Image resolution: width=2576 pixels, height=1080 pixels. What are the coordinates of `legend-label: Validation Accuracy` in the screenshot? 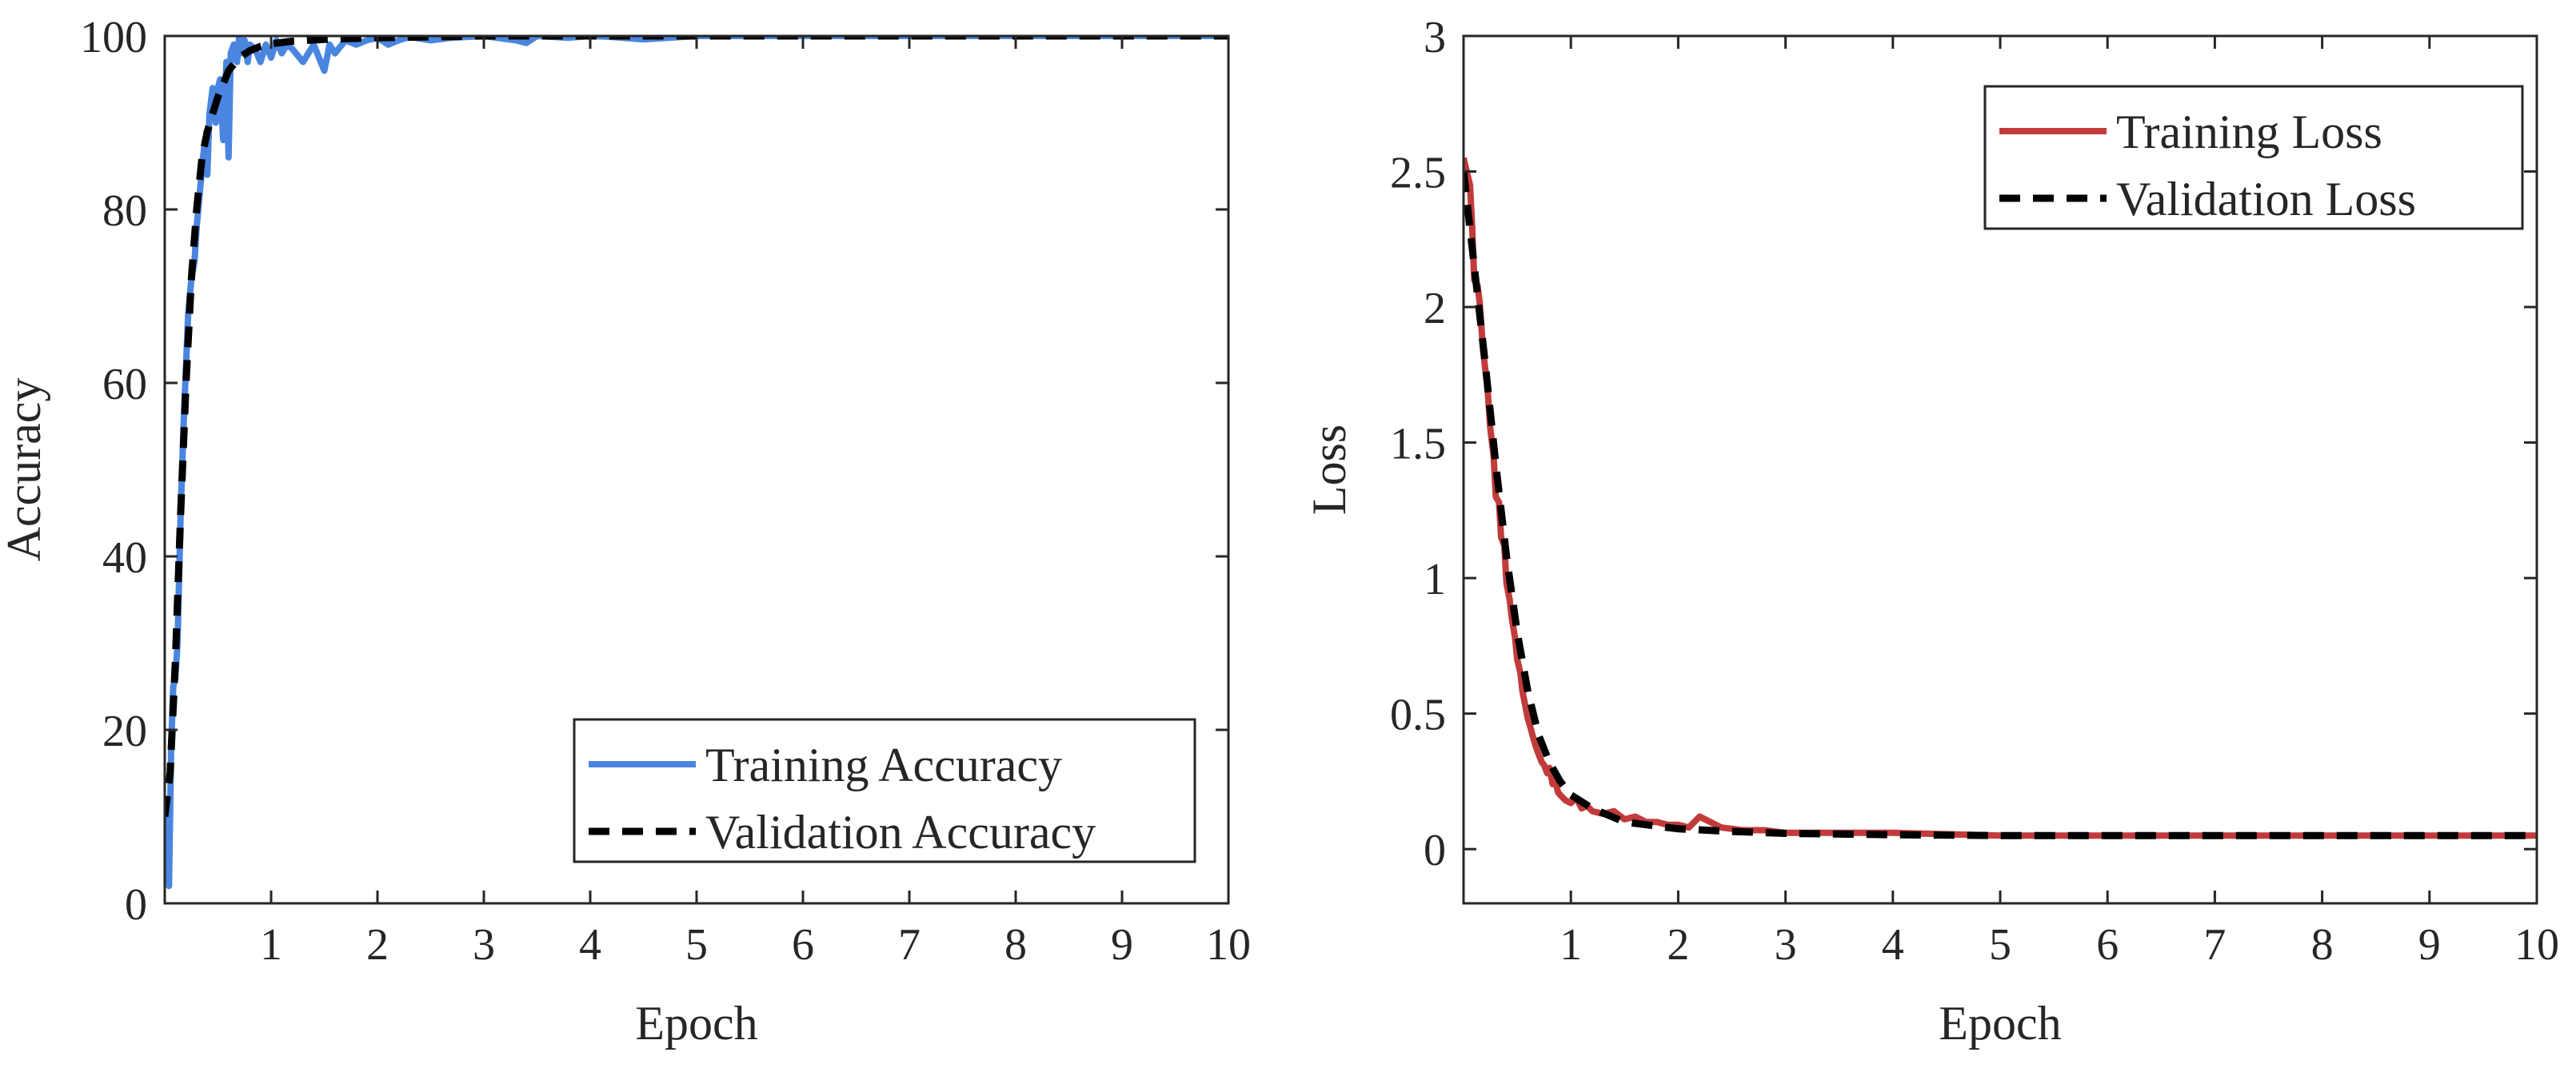 It's located at (900, 833).